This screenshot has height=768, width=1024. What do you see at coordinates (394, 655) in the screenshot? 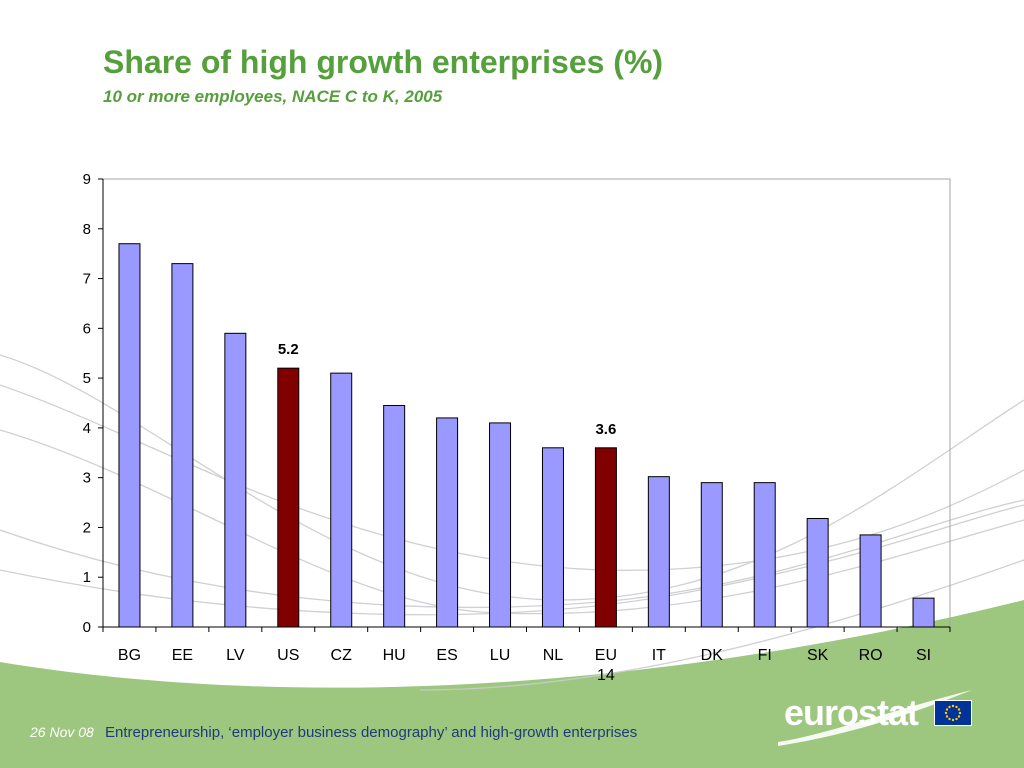
I see `x-tick-label: HU` at bounding box center [394, 655].